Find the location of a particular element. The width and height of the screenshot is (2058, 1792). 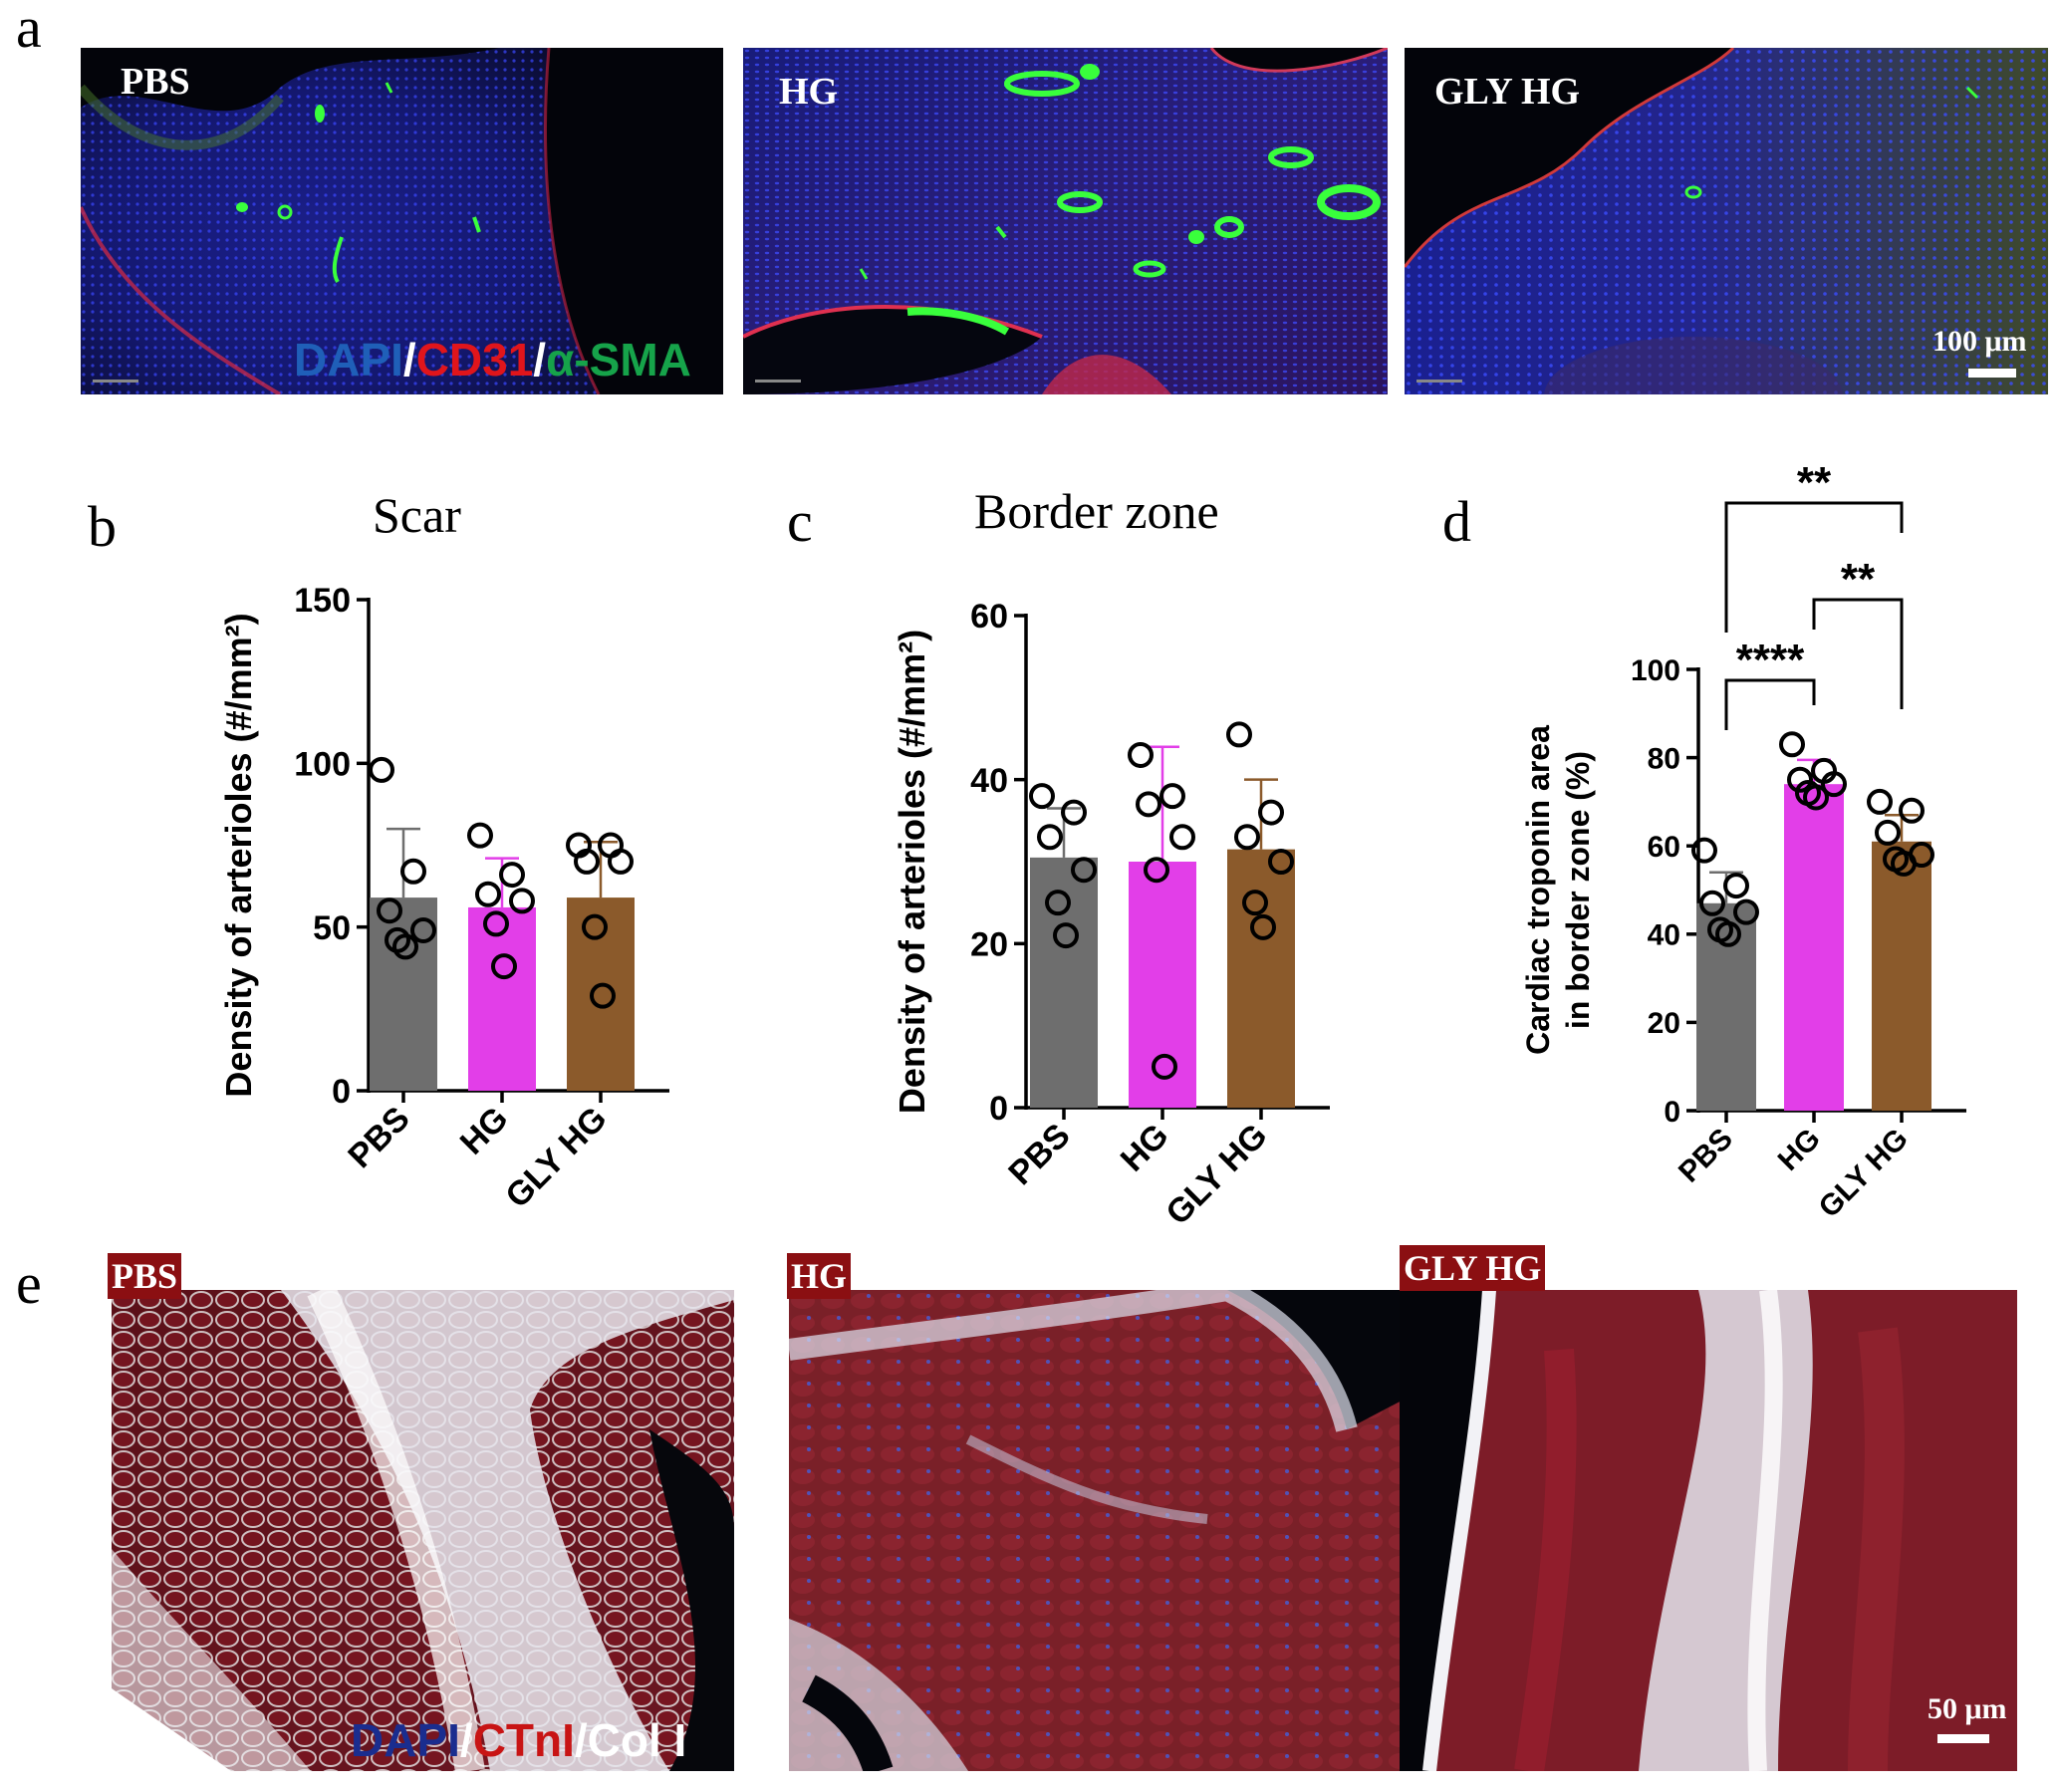

chart-title-b: Scar is located at coordinates (417, 515).